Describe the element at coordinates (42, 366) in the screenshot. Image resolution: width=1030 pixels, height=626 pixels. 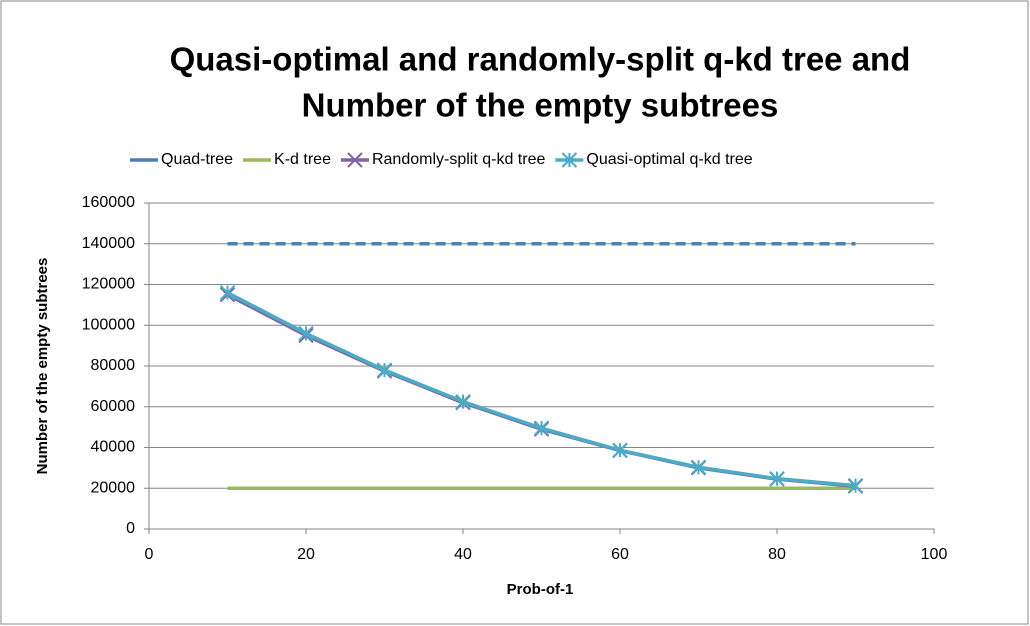
I see `y-axis-title: Number of the empty subtrees` at that location.